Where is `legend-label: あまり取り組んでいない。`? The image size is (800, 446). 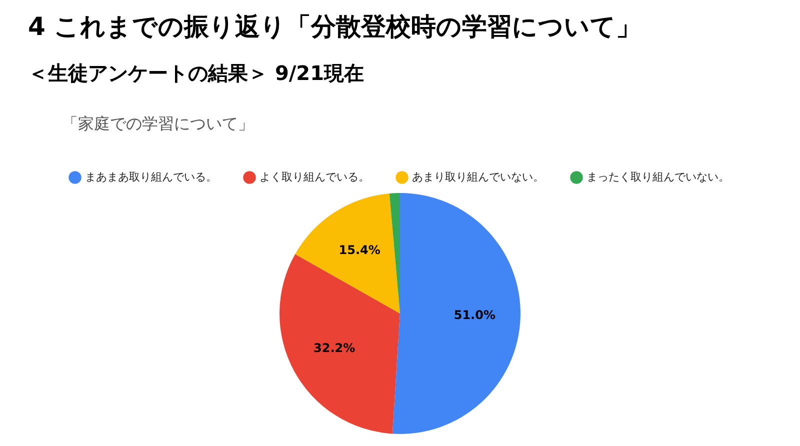 legend-label: あまり取り組んでいない。 is located at coordinates (478, 177).